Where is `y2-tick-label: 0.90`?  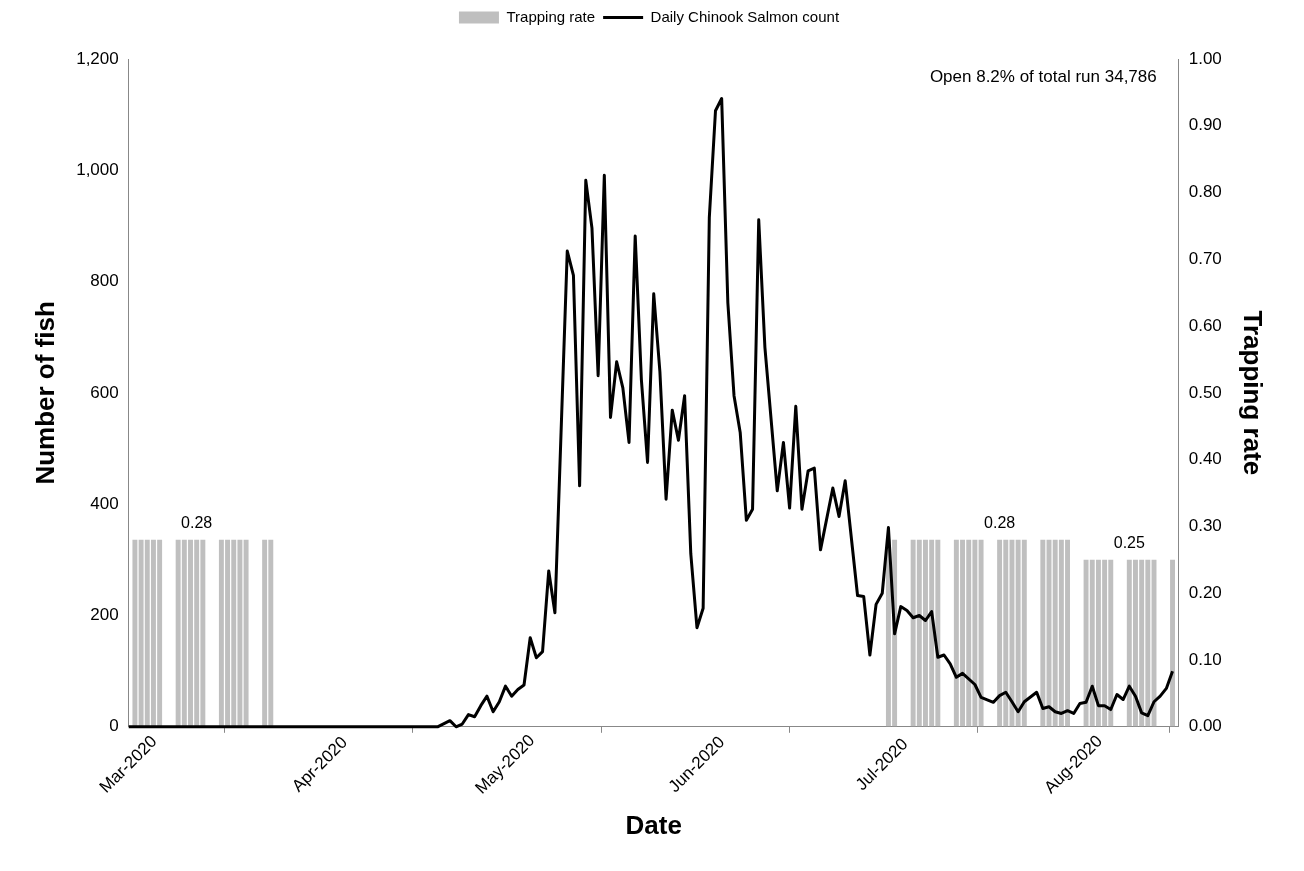
y2-tick-label: 0.90 is located at coordinates (1205, 125).